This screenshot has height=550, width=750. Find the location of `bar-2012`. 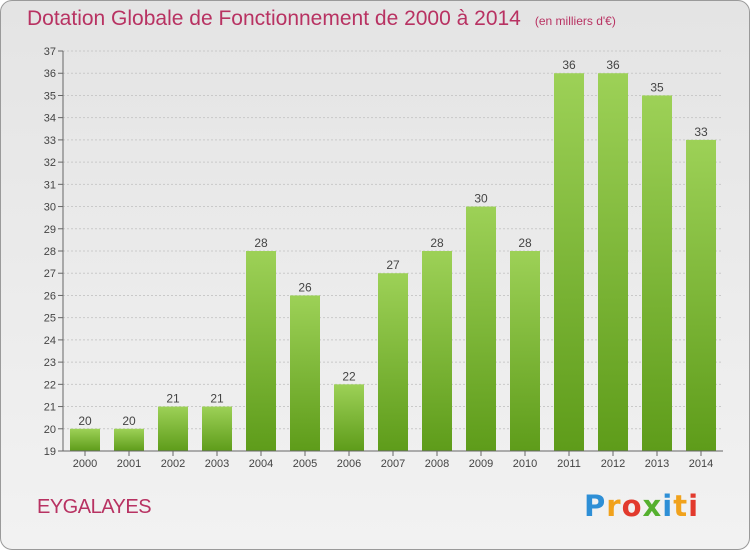

bar-2012 is located at coordinates (613, 262).